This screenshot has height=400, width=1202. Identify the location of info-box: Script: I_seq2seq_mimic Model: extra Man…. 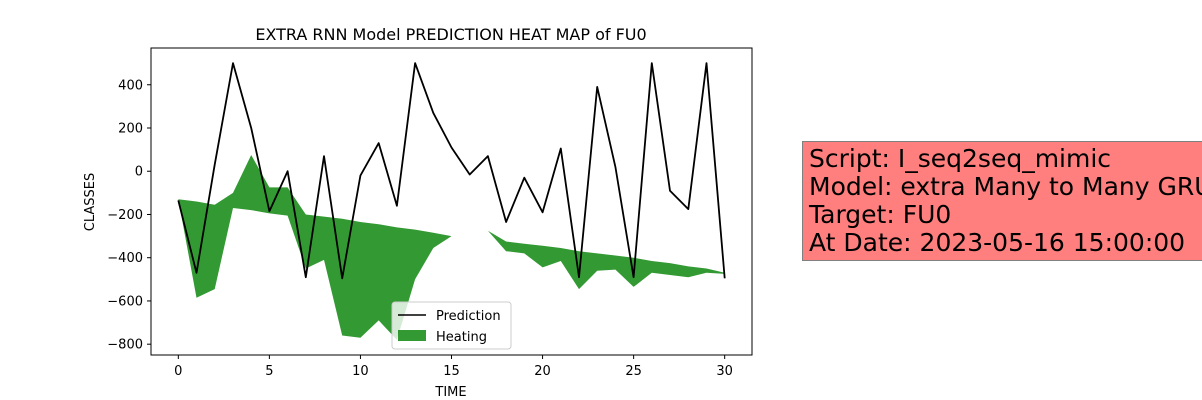
(1002, 201).